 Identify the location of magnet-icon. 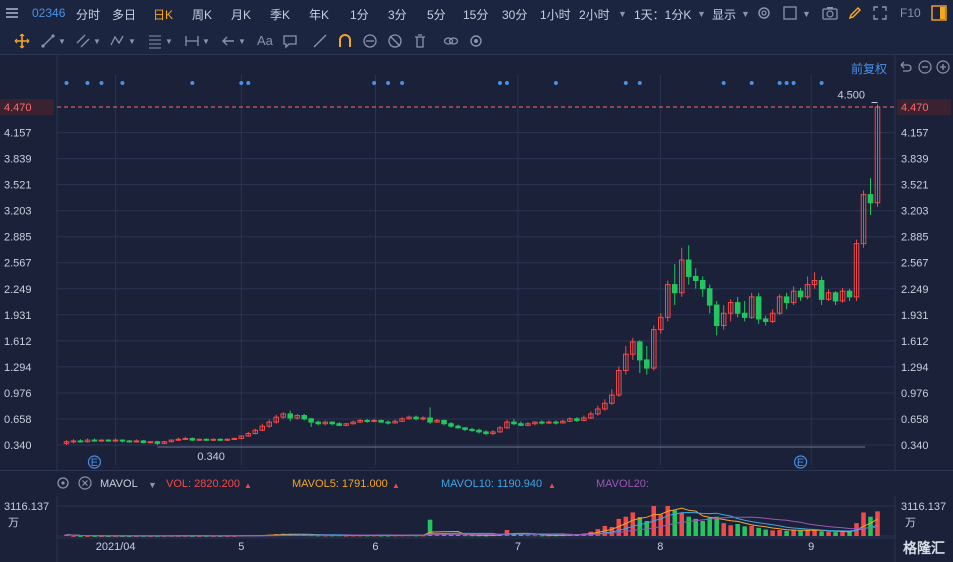
(345, 41).